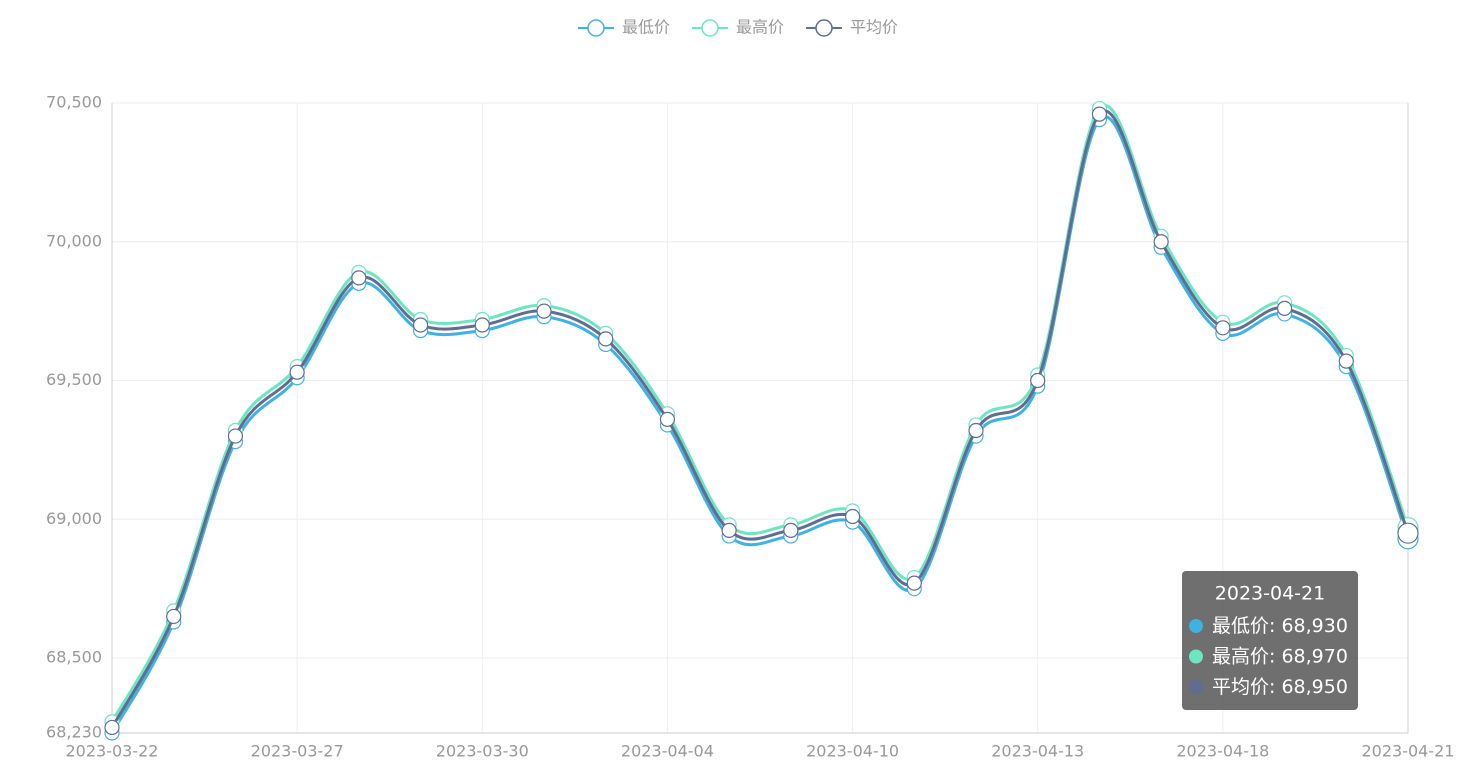 The image size is (1481, 773). What do you see at coordinates (1314, 626) in the screenshot?
I see `tooltip-value: 68,930` at bounding box center [1314, 626].